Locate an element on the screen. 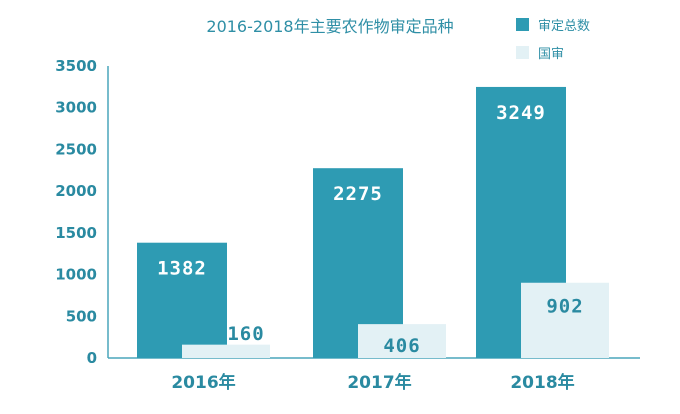 The width and height of the screenshot is (680, 414). y-tick-label: 1500 is located at coordinates (76, 233).